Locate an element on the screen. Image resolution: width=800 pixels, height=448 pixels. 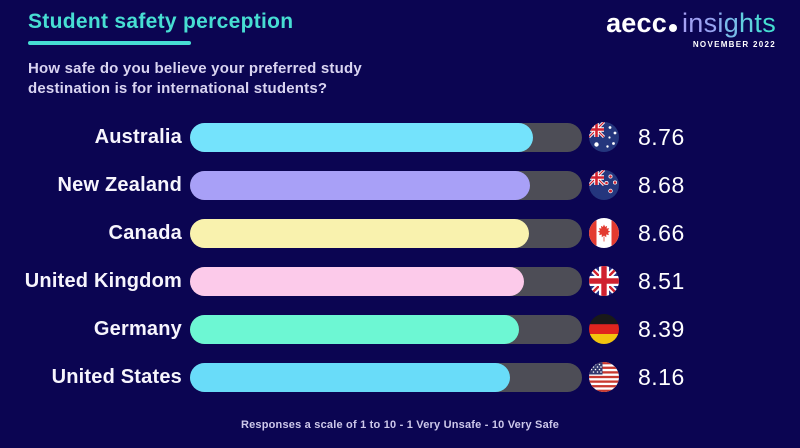
brand-wordmark: aecc insights is located at coordinates (691, 23).